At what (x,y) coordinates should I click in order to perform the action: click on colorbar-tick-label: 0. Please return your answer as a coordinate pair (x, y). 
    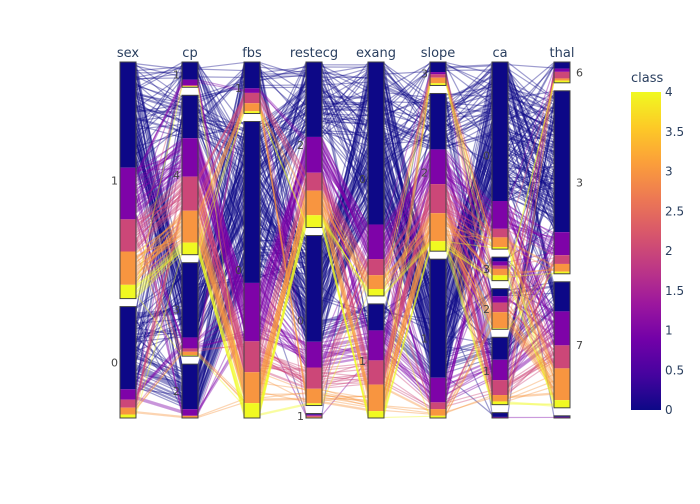
    Looking at the image, I should click on (669, 410).